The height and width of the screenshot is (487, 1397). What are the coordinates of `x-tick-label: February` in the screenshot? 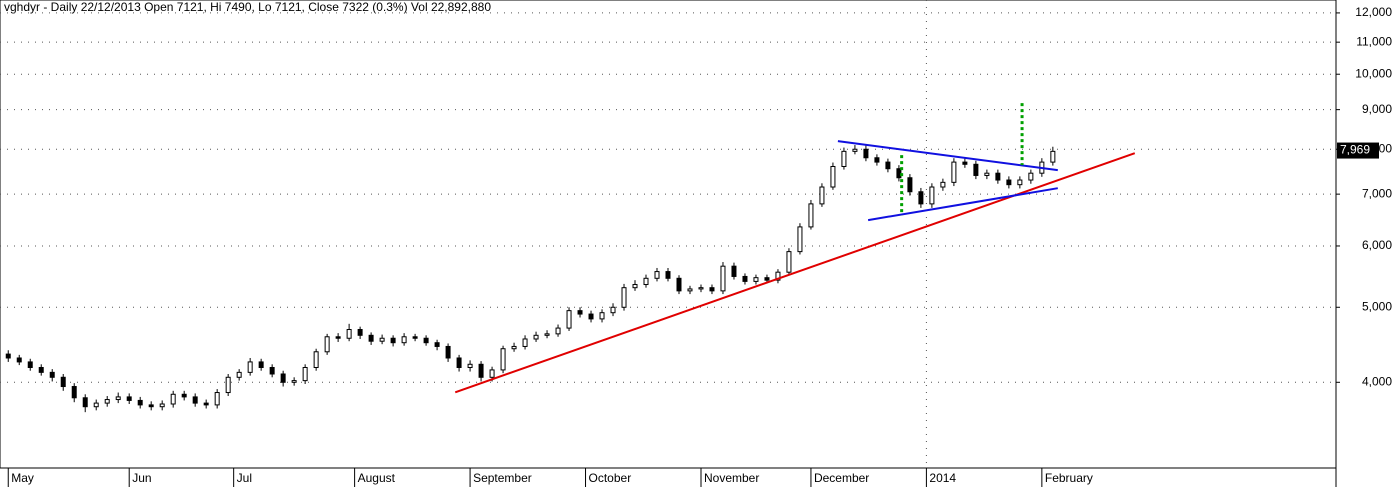 It's located at (1069, 478).